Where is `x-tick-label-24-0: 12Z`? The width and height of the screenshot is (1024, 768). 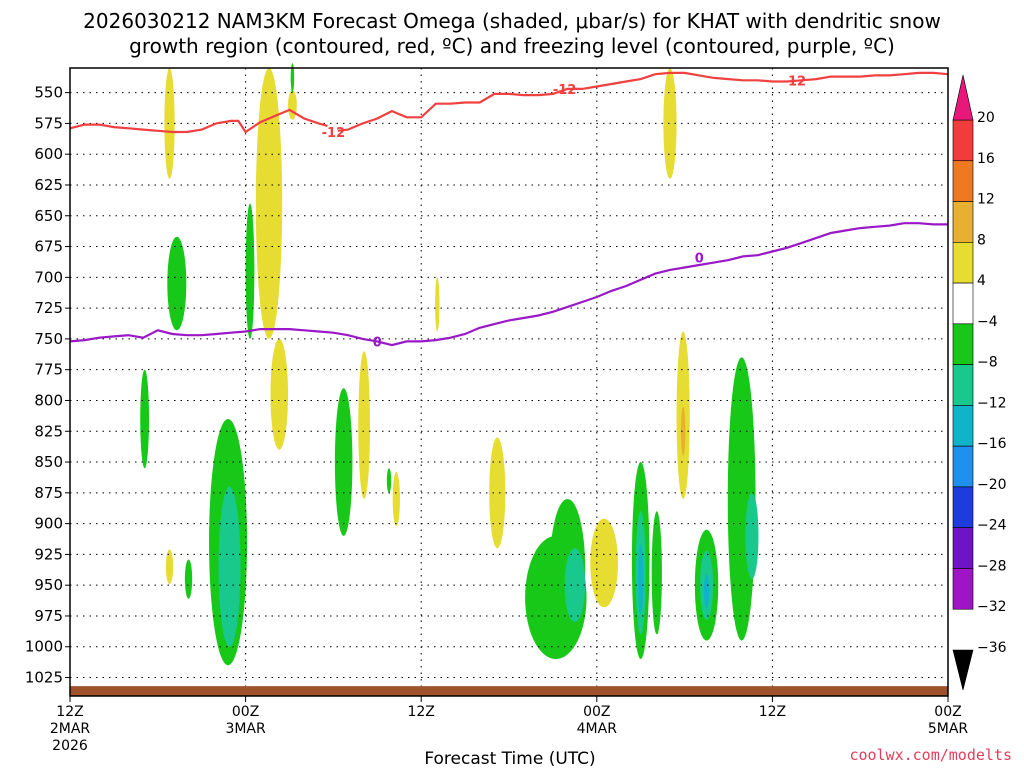 x-tick-label-24-0: 12Z is located at coordinates (420, 712).